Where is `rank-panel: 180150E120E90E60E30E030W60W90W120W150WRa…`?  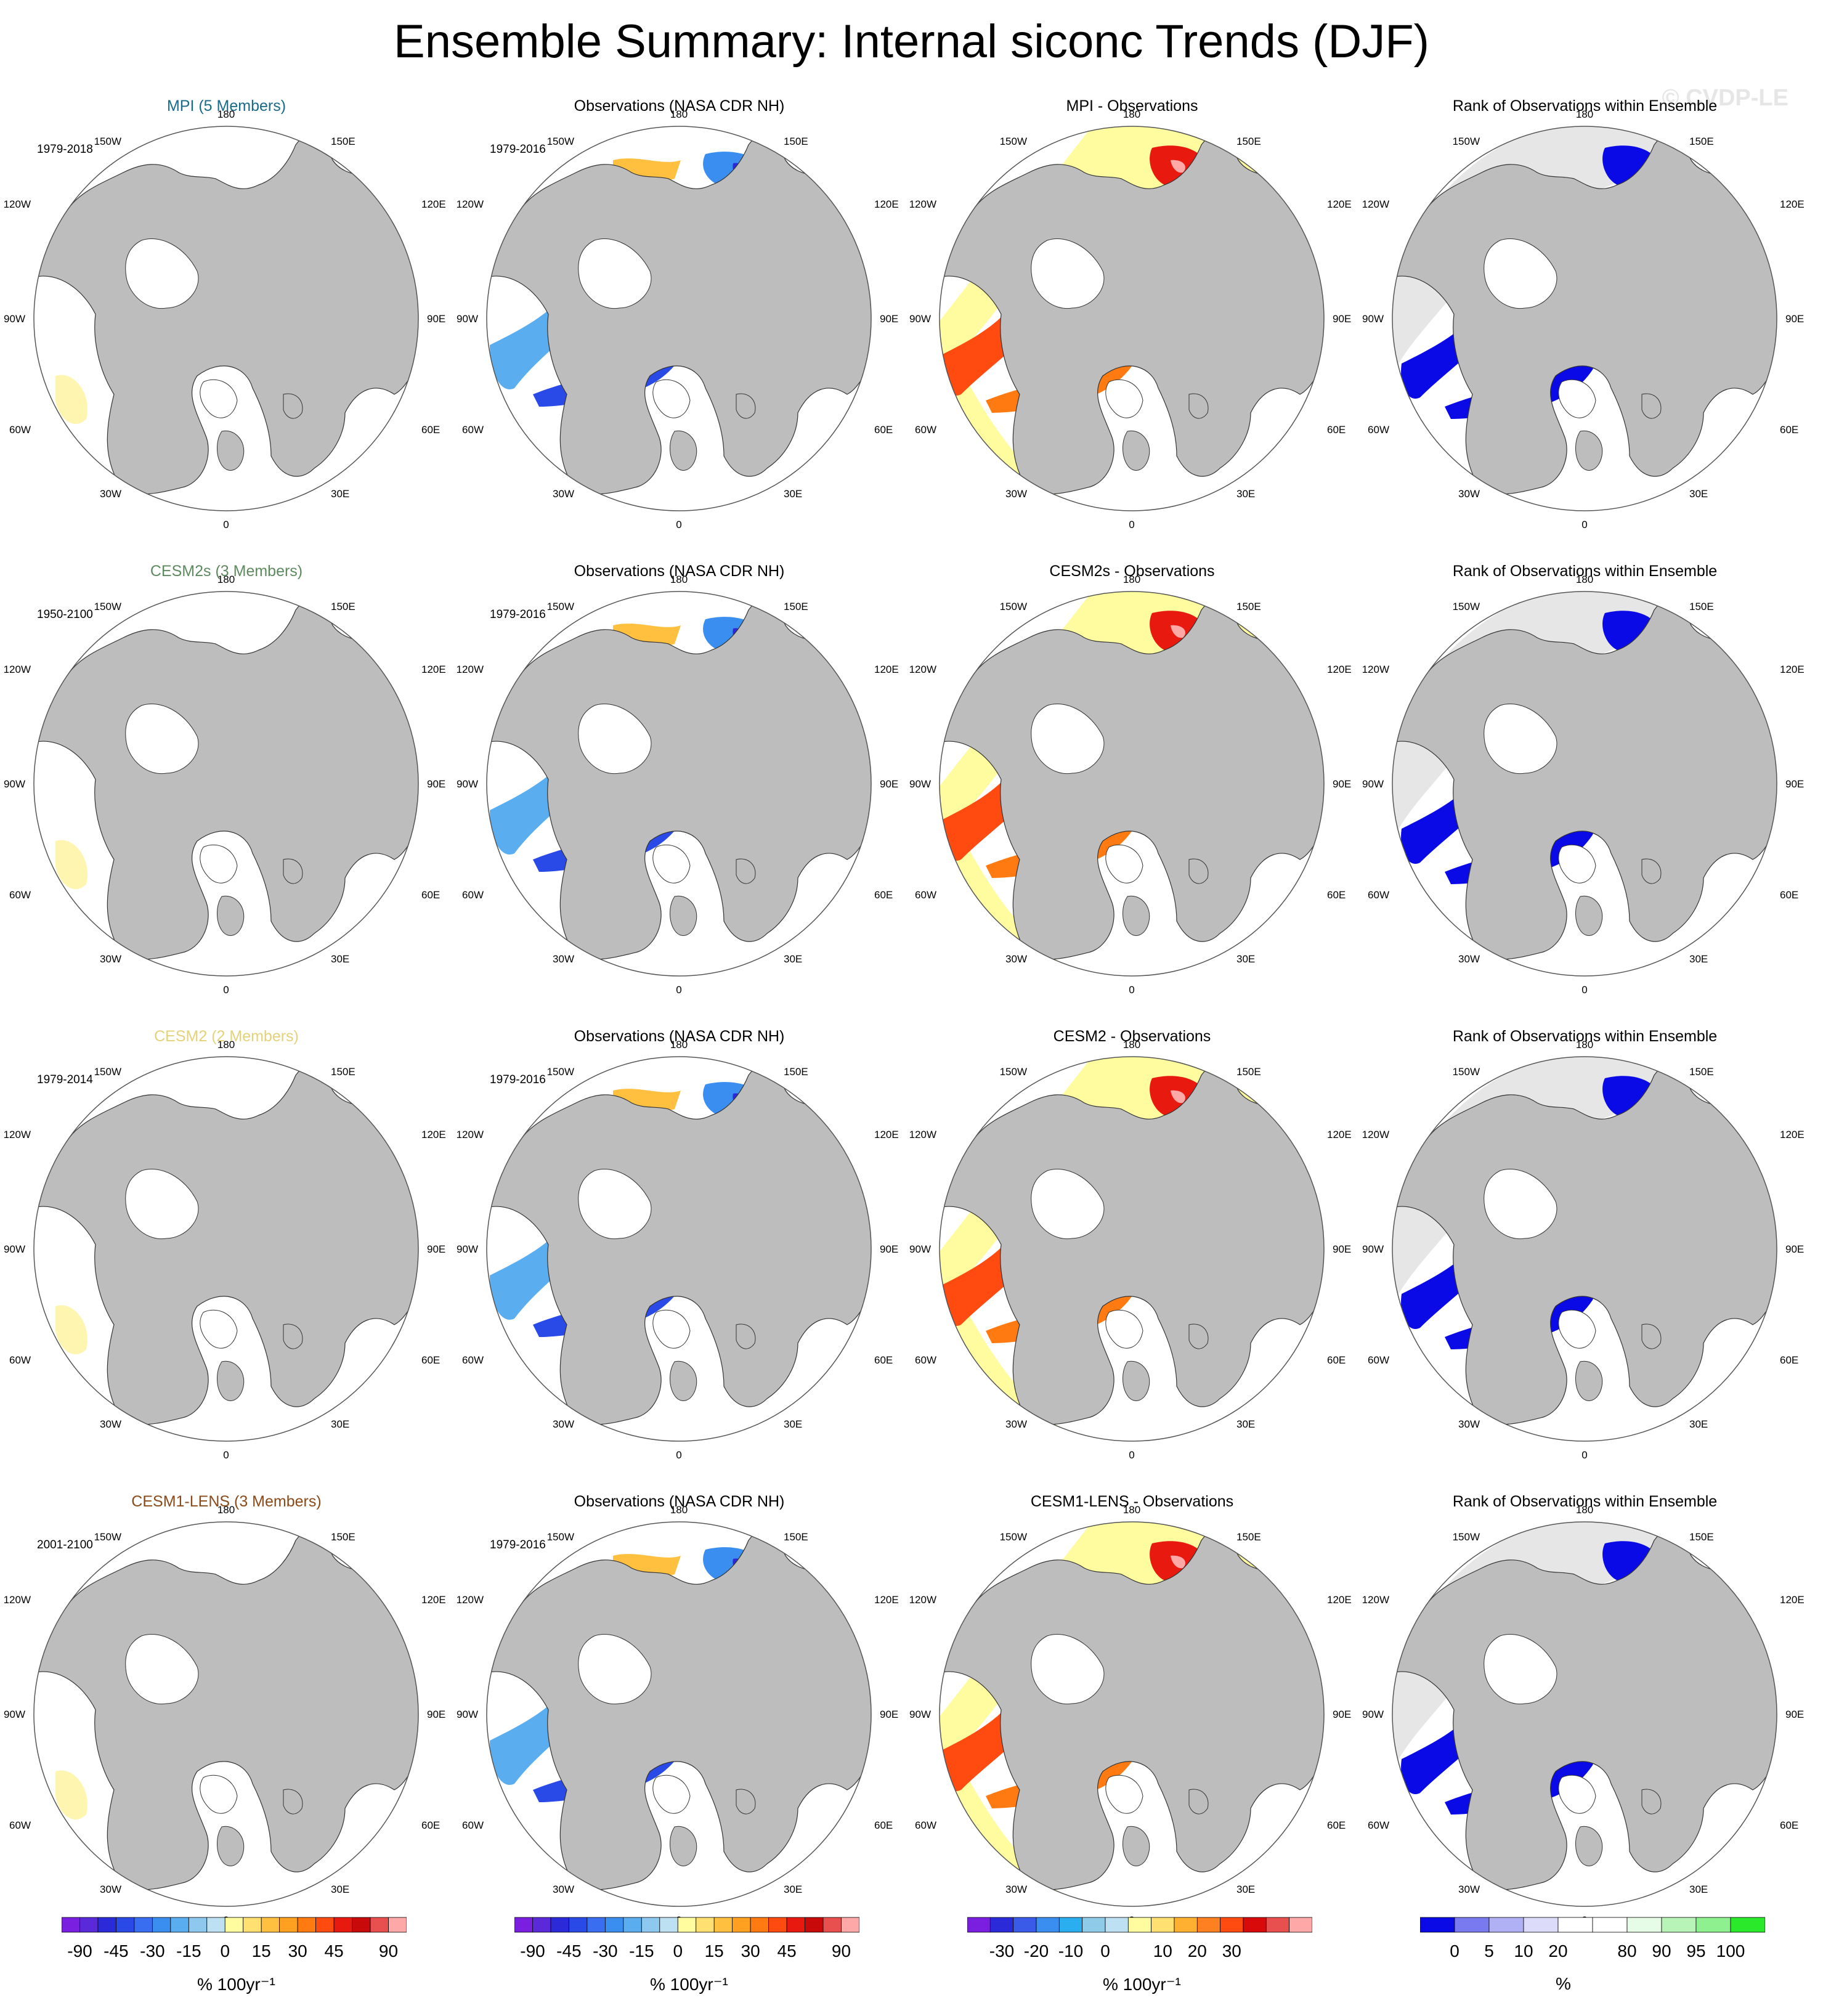 rank-panel: 180150E120E90E60E30E030W60W90W120W150WRa… is located at coordinates (1584, 1714).